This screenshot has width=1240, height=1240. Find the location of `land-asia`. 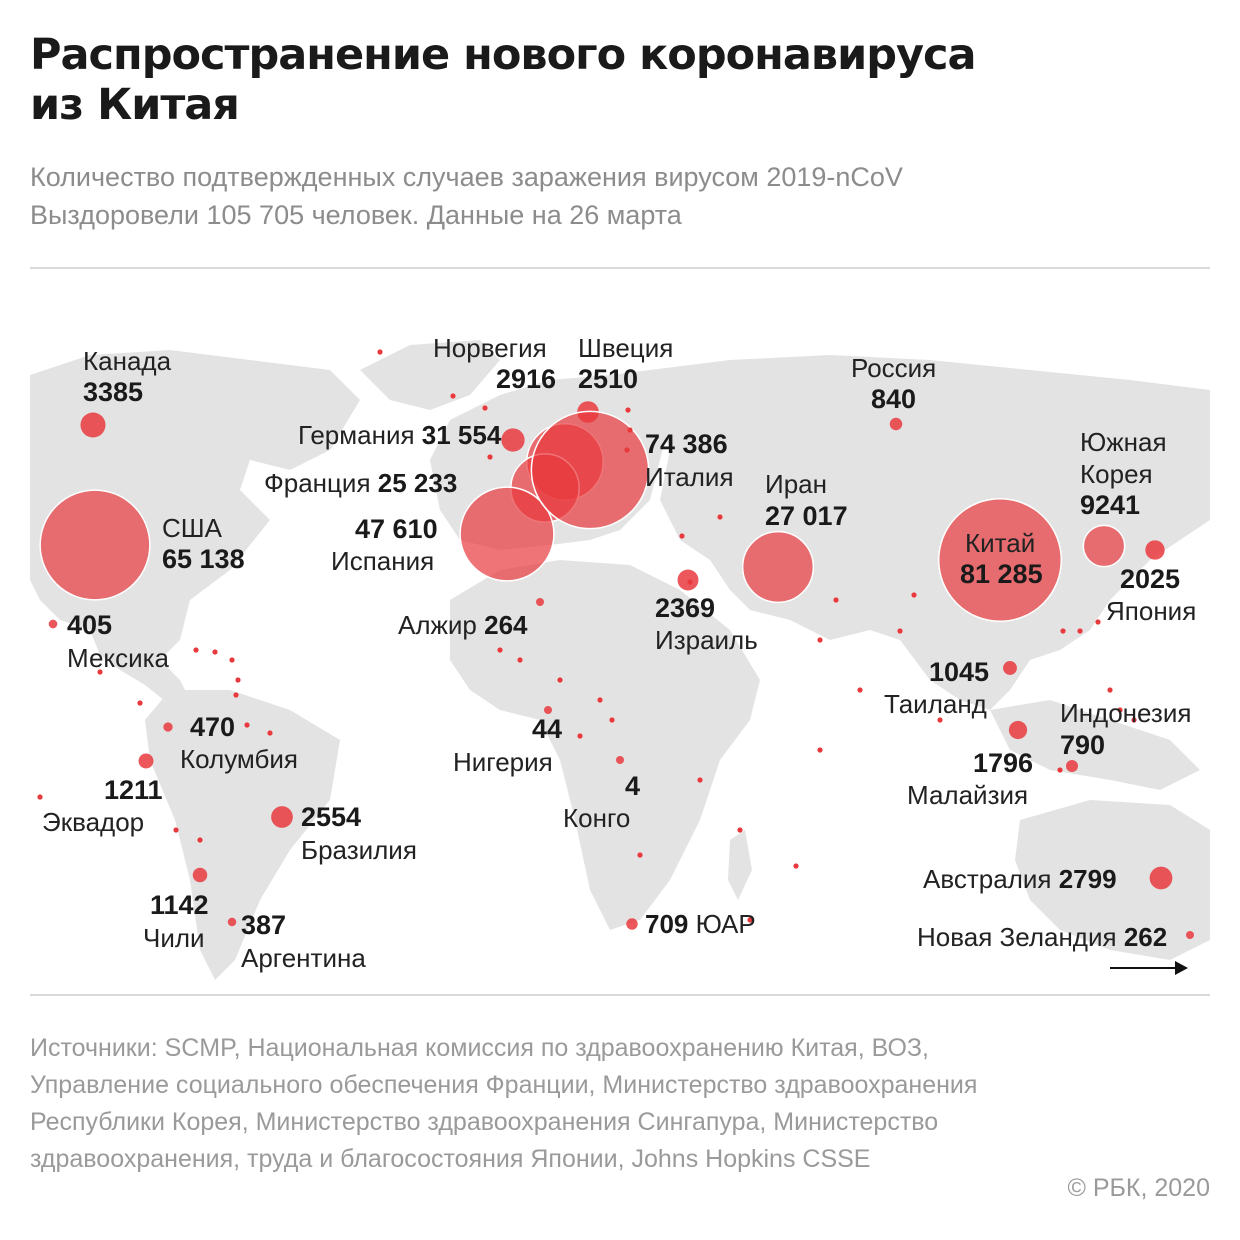

land-asia is located at coordinates (910, 532).